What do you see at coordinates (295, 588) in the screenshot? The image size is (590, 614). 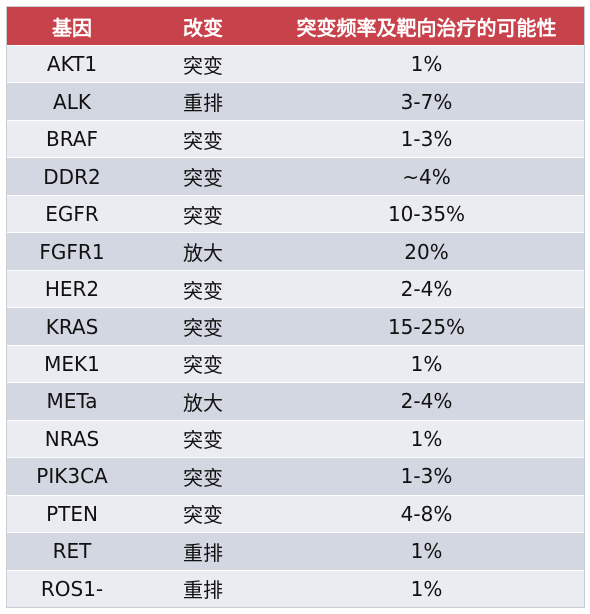 I see `table-row: ROS1- 重排 1%` at bounding box center [295, 588].